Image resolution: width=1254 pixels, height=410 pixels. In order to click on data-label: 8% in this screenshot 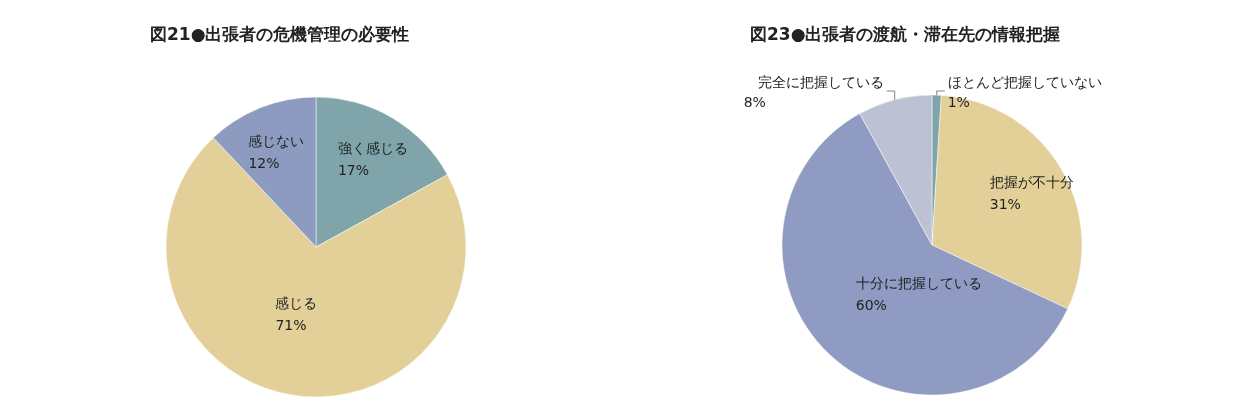, I will do `click(754, 102)`.